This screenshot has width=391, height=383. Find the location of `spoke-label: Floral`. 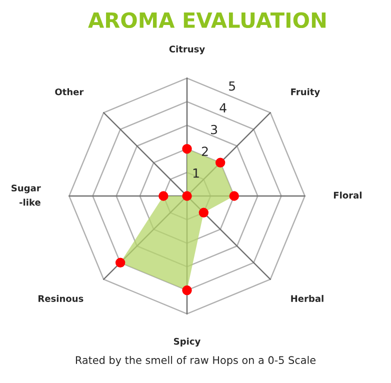

spoke-label: Floral is located at coordinates (348, 195).